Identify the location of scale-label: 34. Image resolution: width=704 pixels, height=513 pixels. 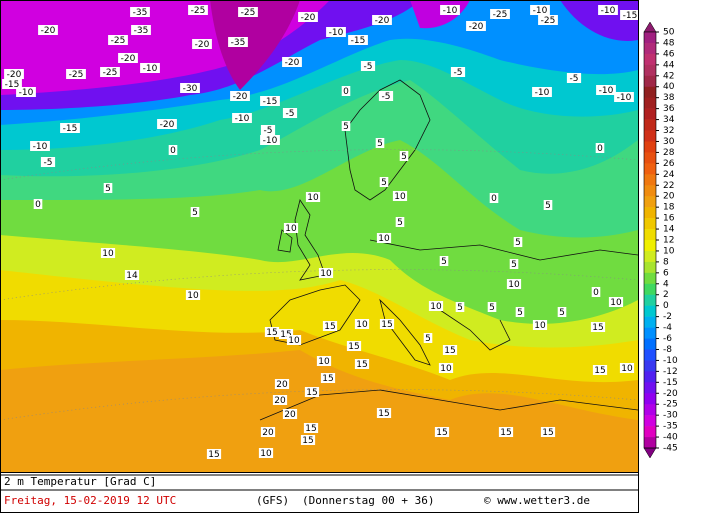
(669, 120).